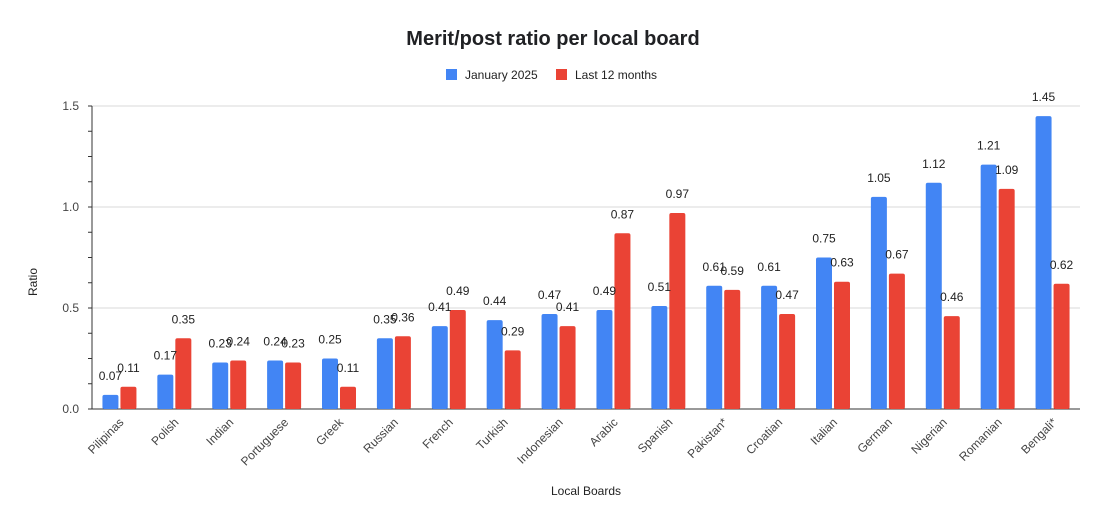  Describe the element at coordinates (616, 75) in the screenshot. I see `legend-label: Last 12 months` at that location.